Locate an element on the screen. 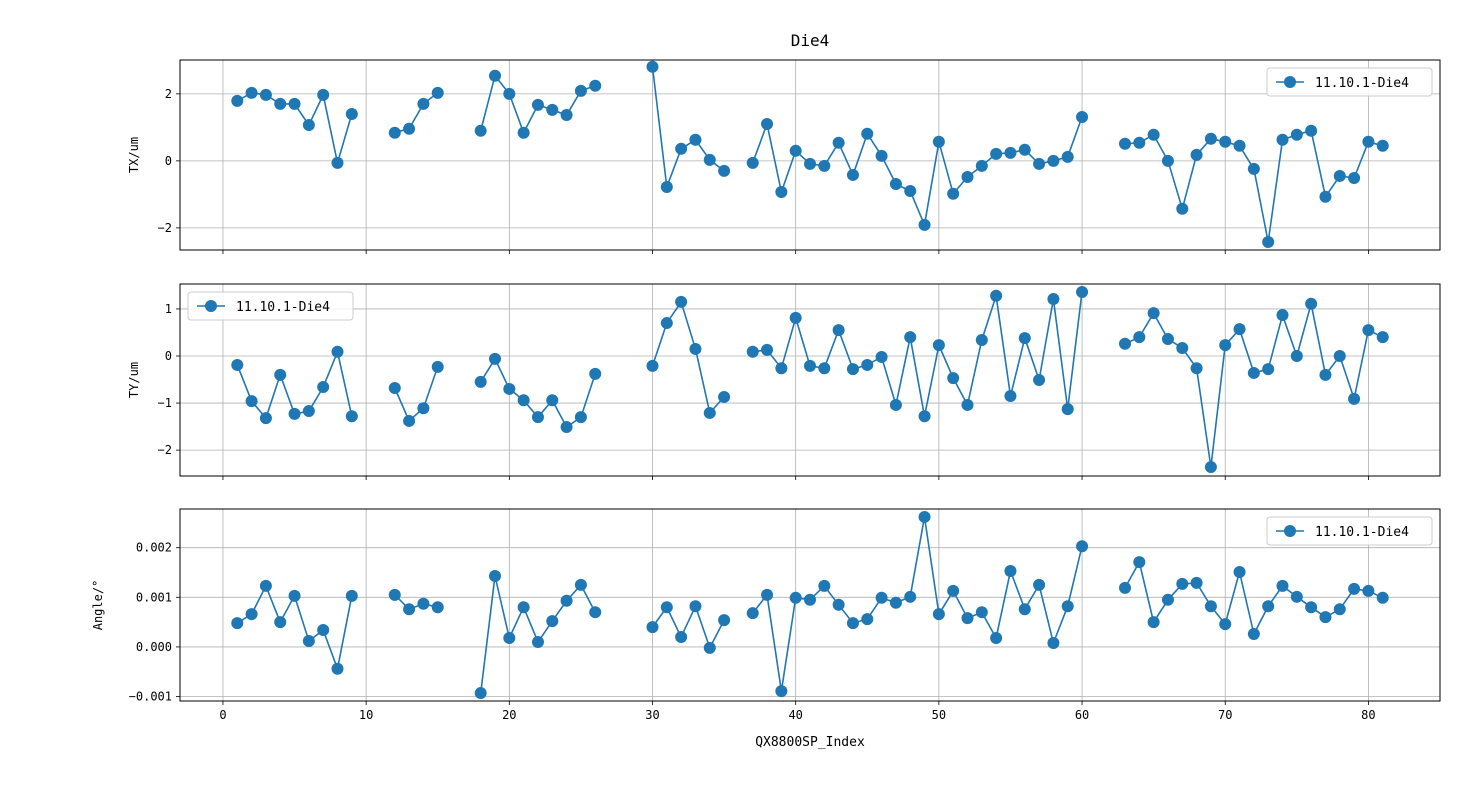  x-tick-label: 50 is located at coordinates (939, 715).